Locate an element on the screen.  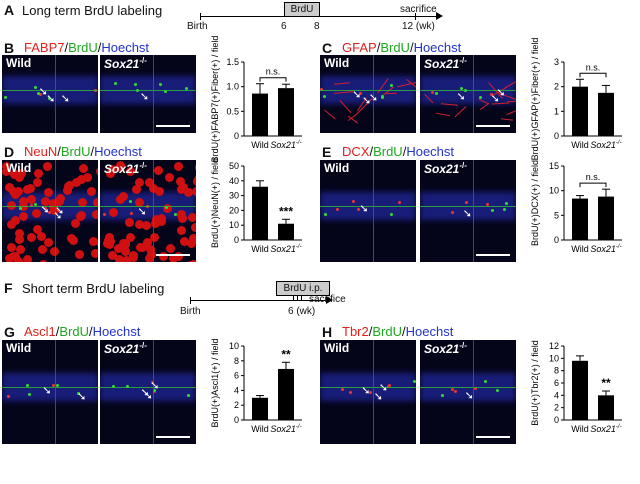
y-tick-label: 2 is located at coordinates (236, 405).